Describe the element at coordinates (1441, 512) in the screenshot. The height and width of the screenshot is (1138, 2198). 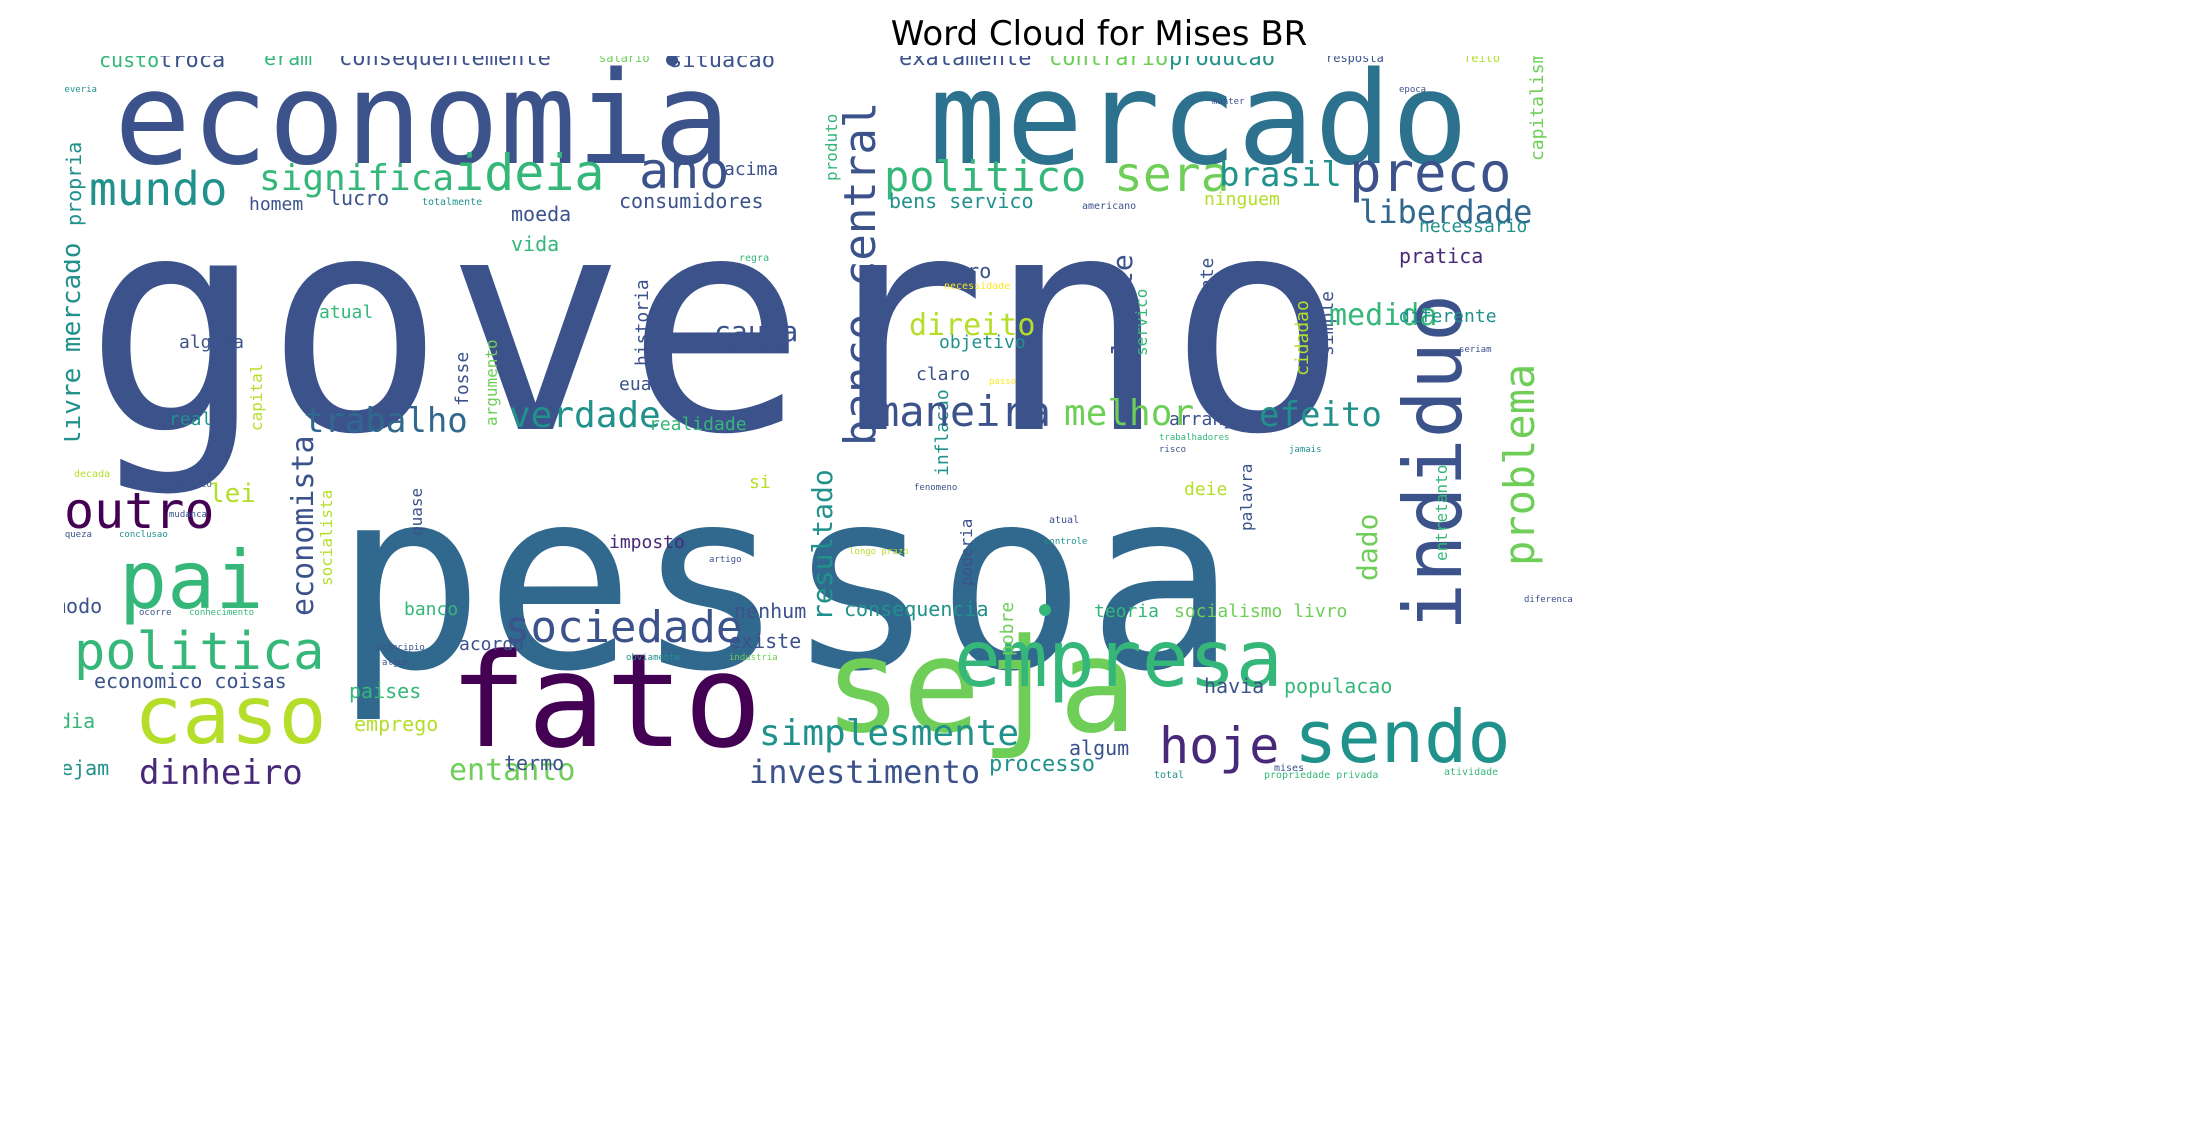
I see `word: entretanto` at that location.